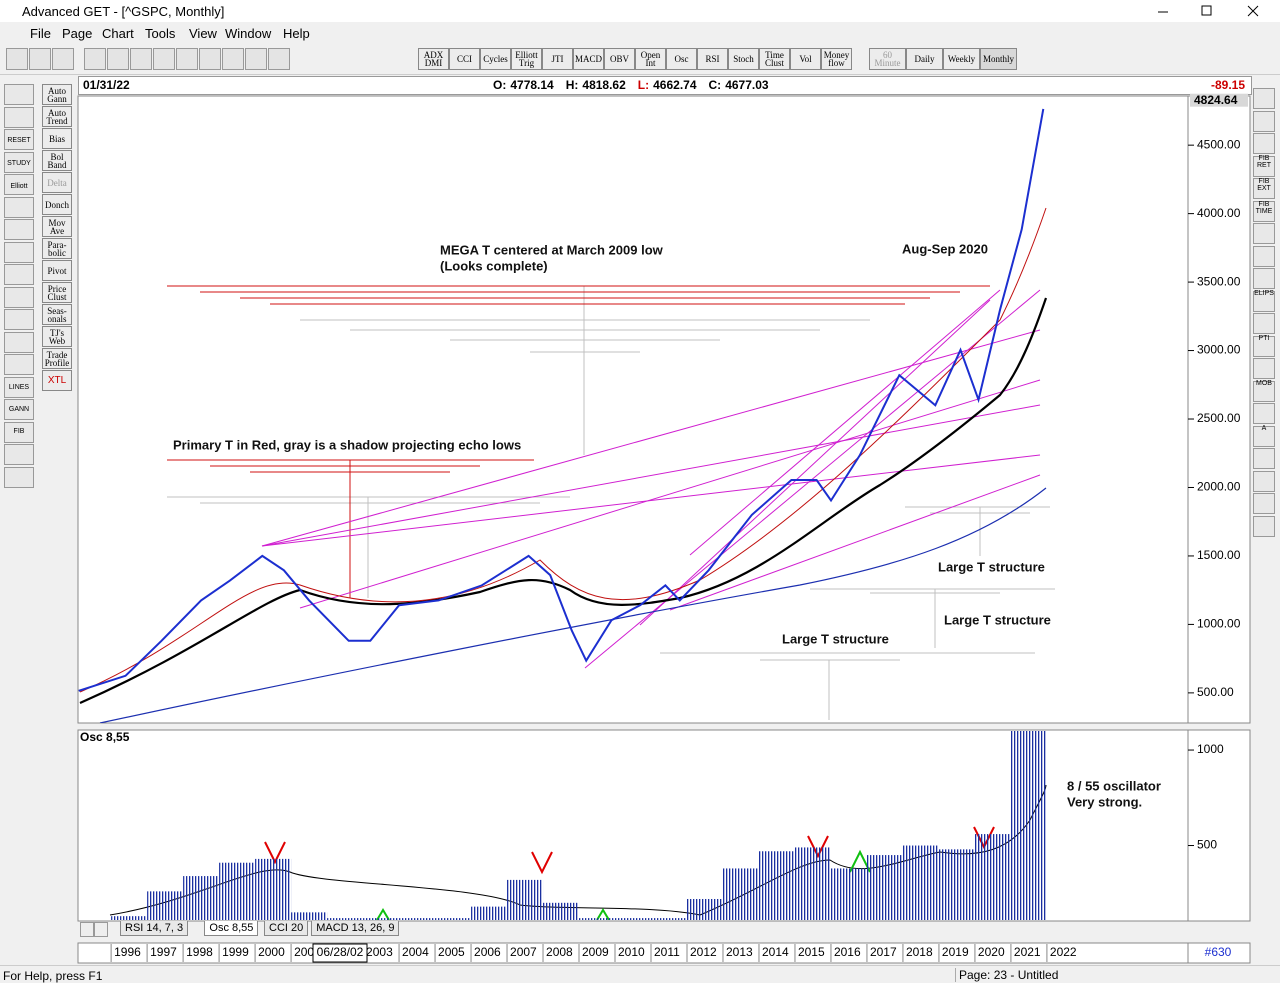 The height and width of the screenshot is (983, 1280). What do you see at coordinates (77, 33) in the screenshot?
I see `menu-item: Page` at bounding box center [77, 33].